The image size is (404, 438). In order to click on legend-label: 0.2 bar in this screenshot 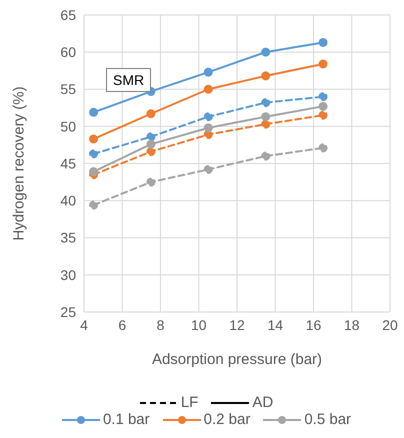, I will do `click(226, 419)`.